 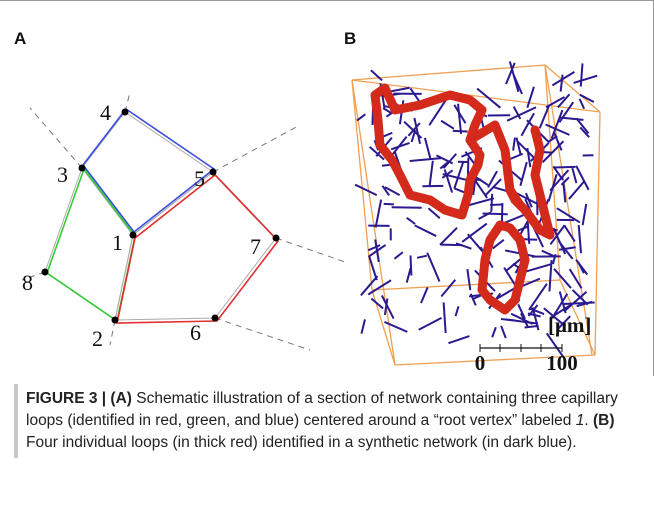 I want to click on vertex-label: 8, so click(x=27, y=282).